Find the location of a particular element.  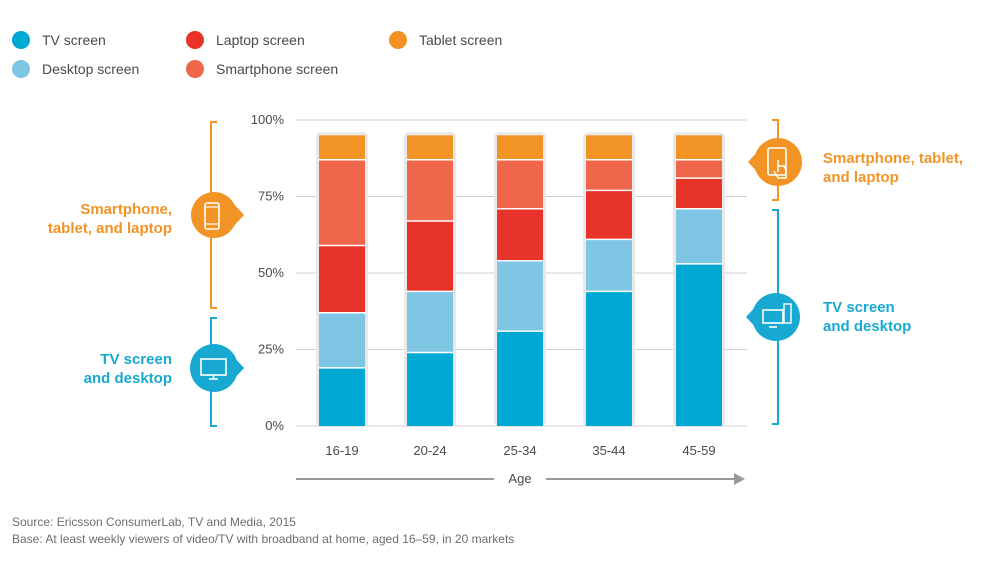

legend-swatch-tablet is located at coordinates (398, 40).